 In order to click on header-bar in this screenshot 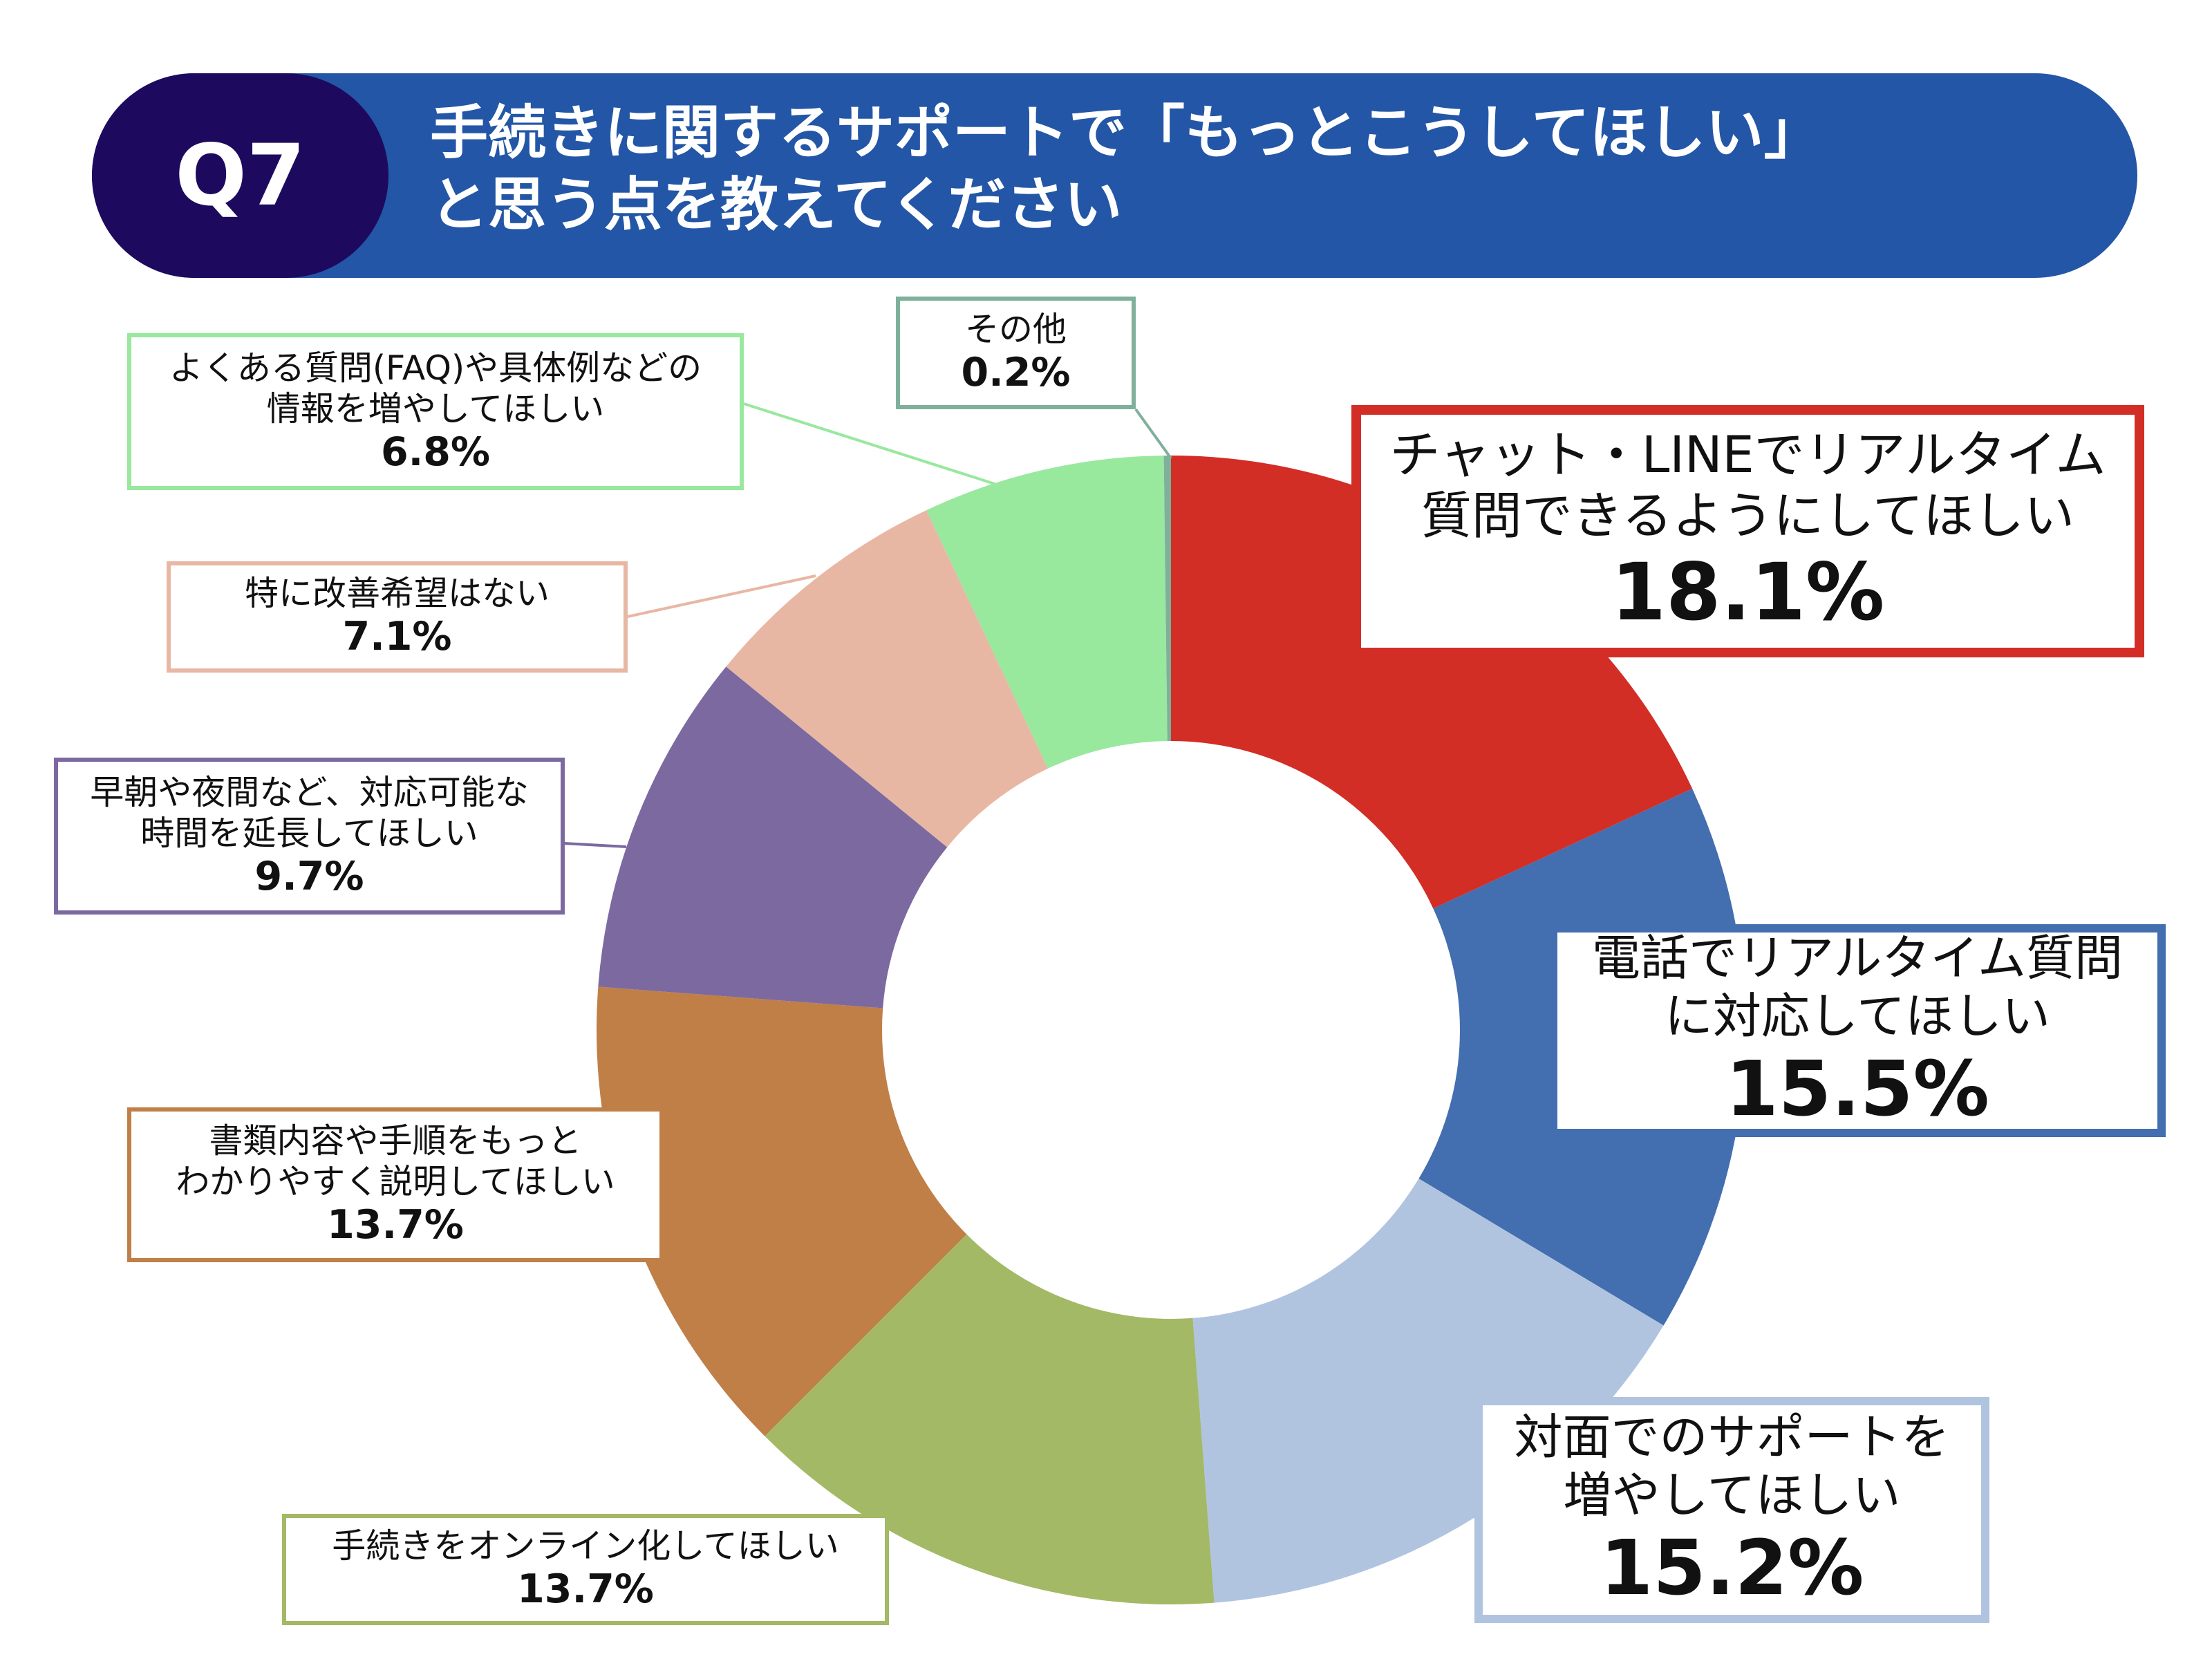, I will do `click(1114, 175)`.